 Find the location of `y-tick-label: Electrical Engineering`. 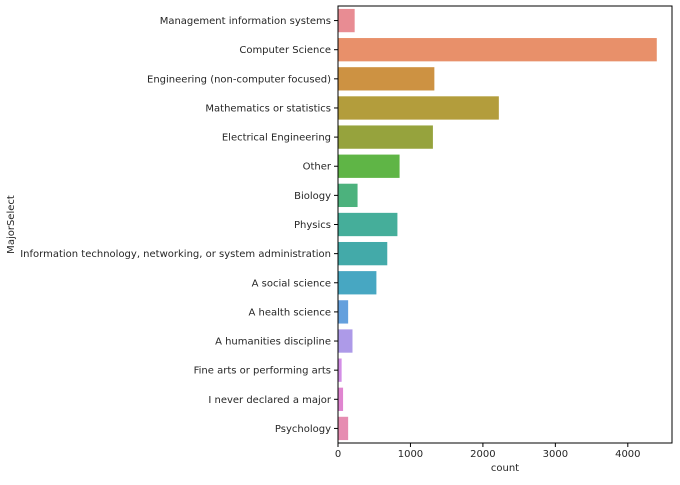

y-tick-label: Electrical Engineering is located at coordinates (276, 138).